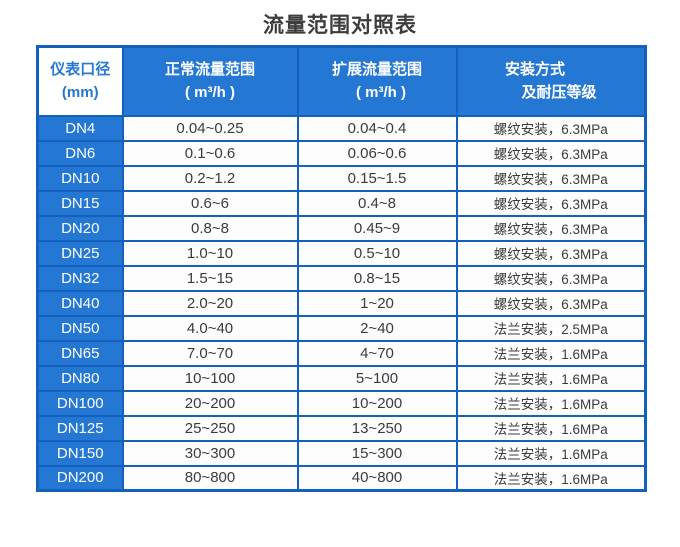 The width and height of the screenshot is (680, 547). What do you see at coordinates (377, 403) in the screenshot?
I see `extended-range-cell: 10~200` at bounding box center [377, 403].